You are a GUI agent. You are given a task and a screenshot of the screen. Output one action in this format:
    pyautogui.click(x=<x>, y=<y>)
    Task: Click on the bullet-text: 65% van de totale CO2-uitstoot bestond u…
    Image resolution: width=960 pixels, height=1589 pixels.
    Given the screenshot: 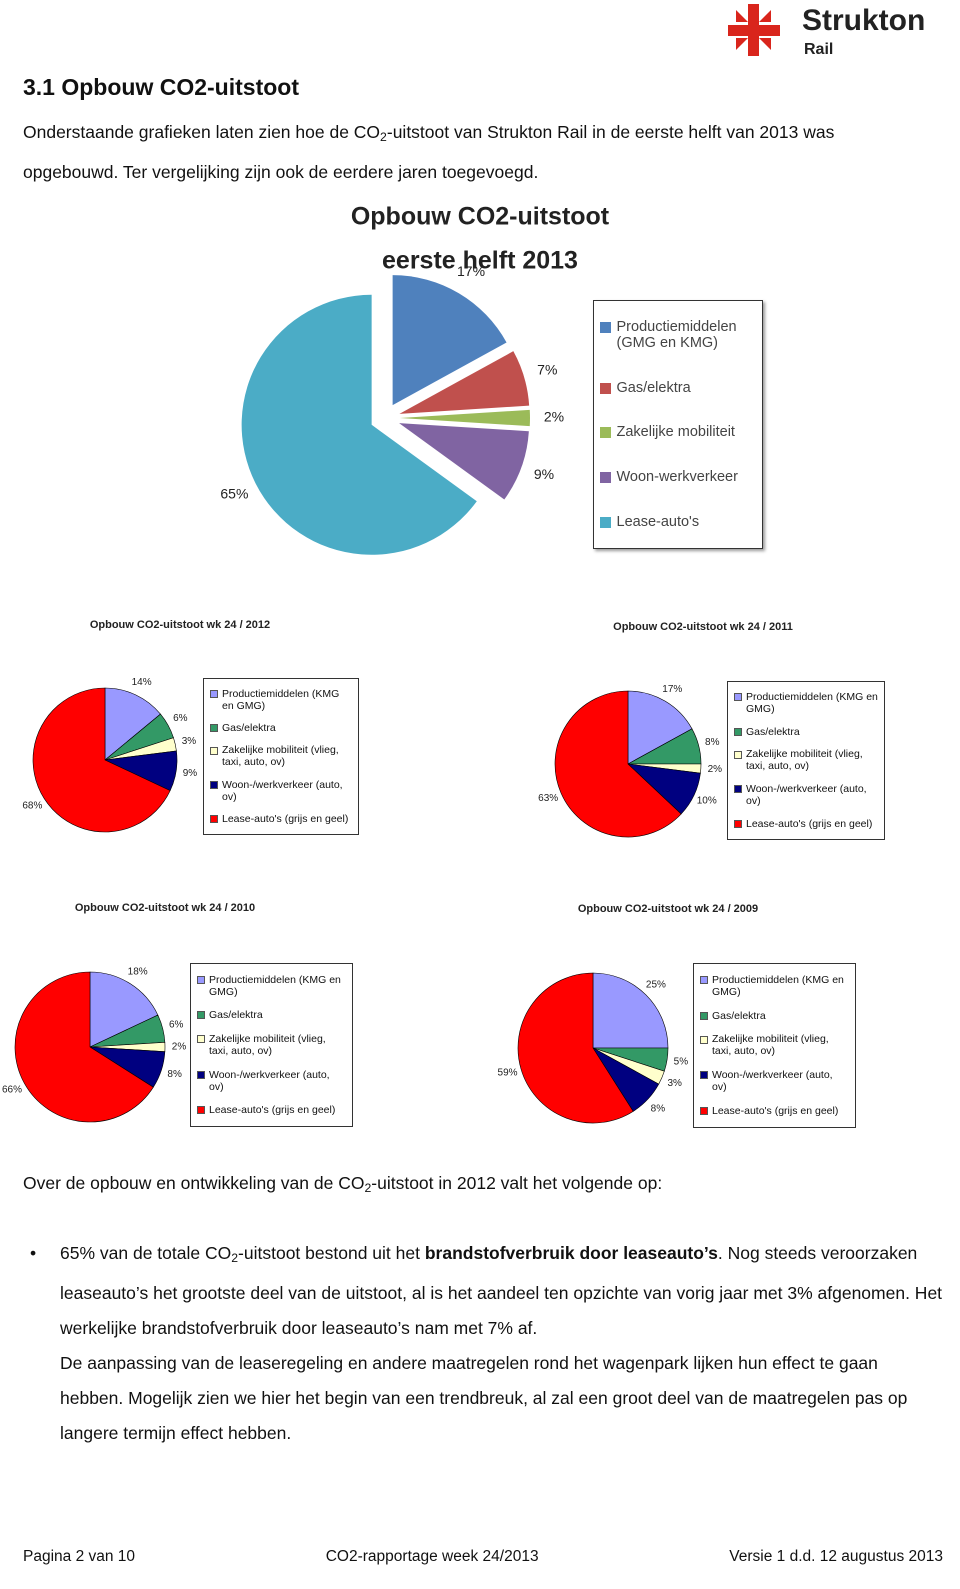 What is the action you would take?
    pyautogui.click(x=502, y=1343)
    